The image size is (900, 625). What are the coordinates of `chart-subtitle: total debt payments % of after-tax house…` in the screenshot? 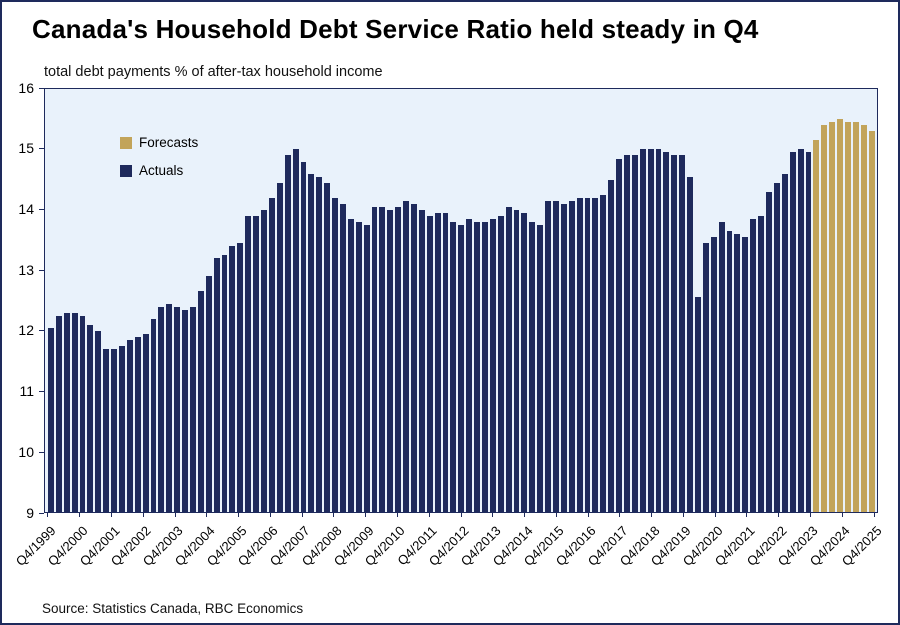 It's located at (213, 72).